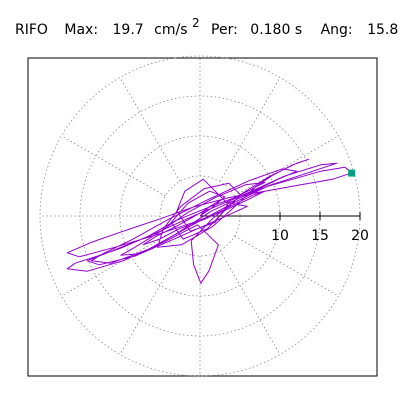  I want to click on ang-label: Ang:, so click(337, 30).